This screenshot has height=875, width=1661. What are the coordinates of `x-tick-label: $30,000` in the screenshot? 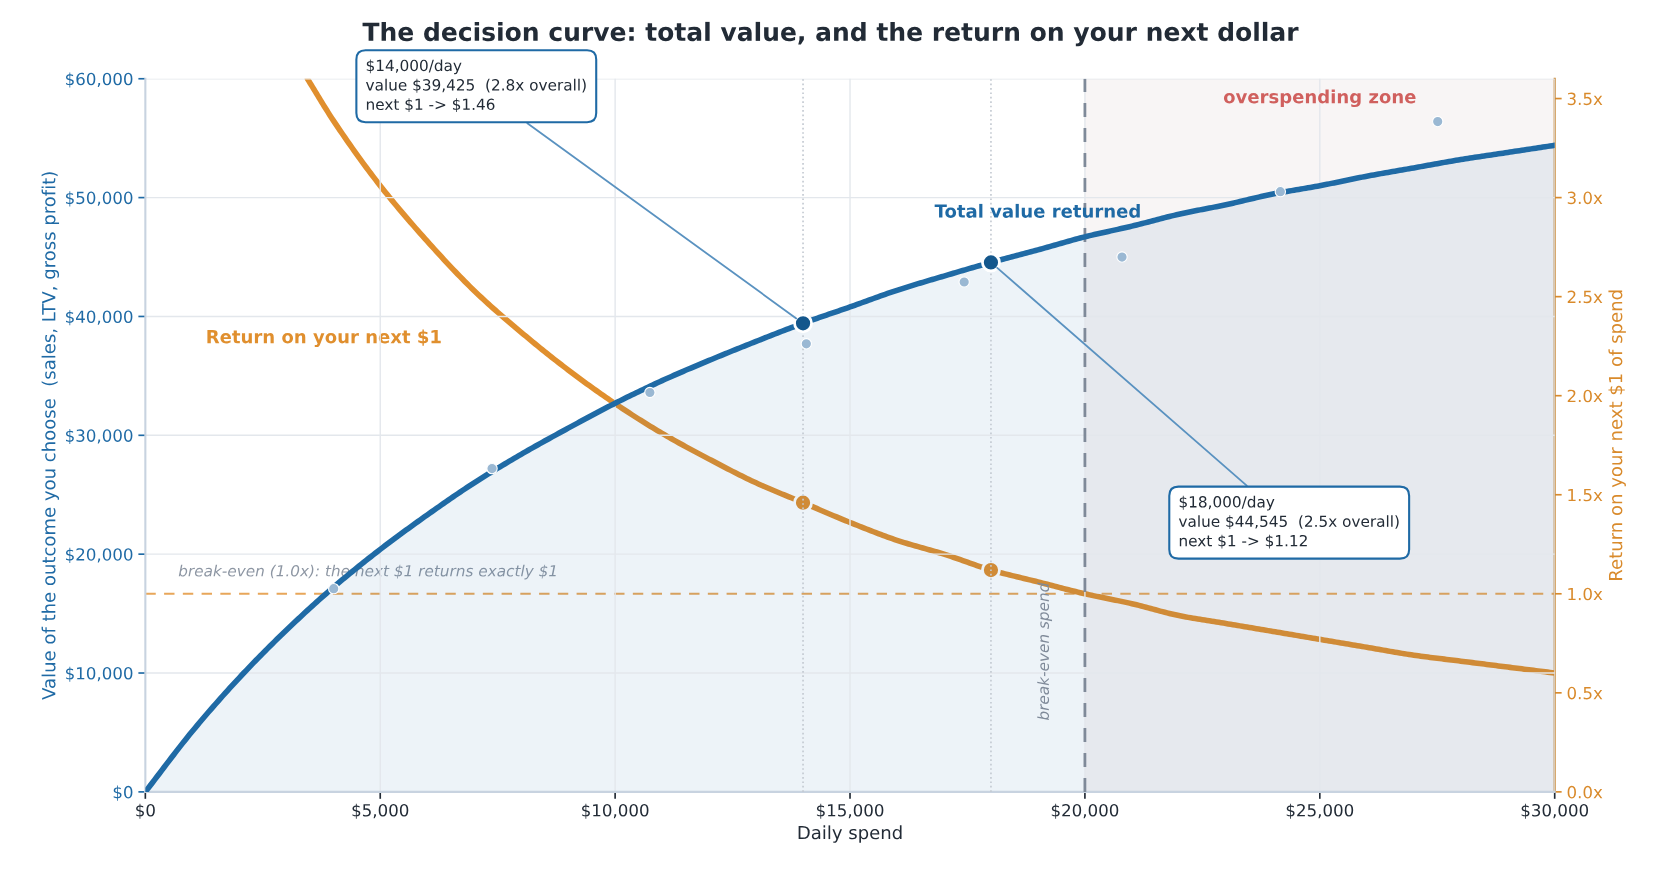 It's located at (1555, 811).